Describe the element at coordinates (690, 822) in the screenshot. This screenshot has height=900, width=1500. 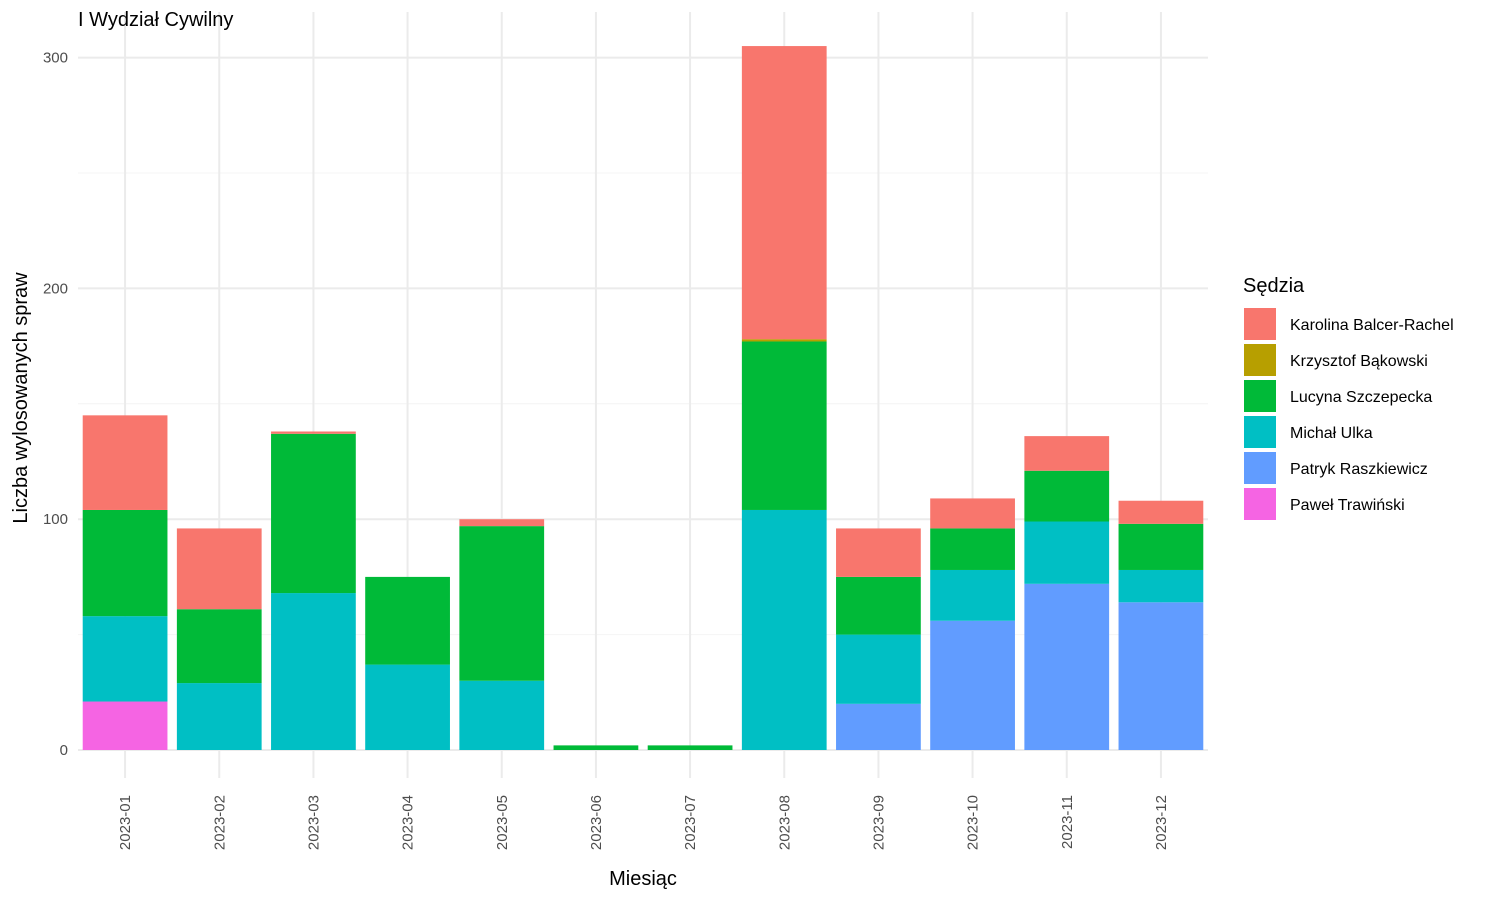
I see `x-tick-label: 2023-07` at that location.